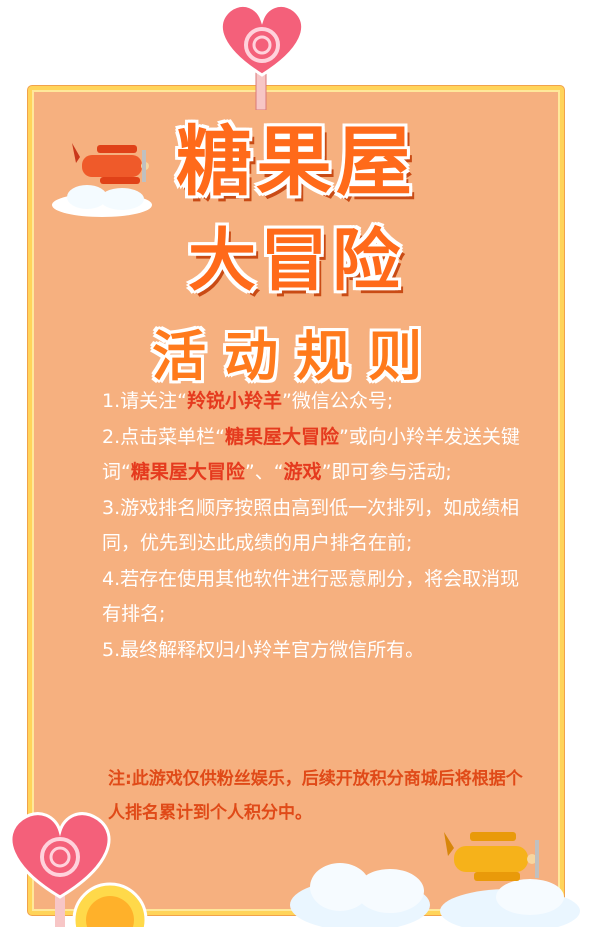 The height and width of the screenshot is (927, 592). Describe the element at coordinates (296, 356) in the screenshot. I see `section-title: 活动规则` at that location.